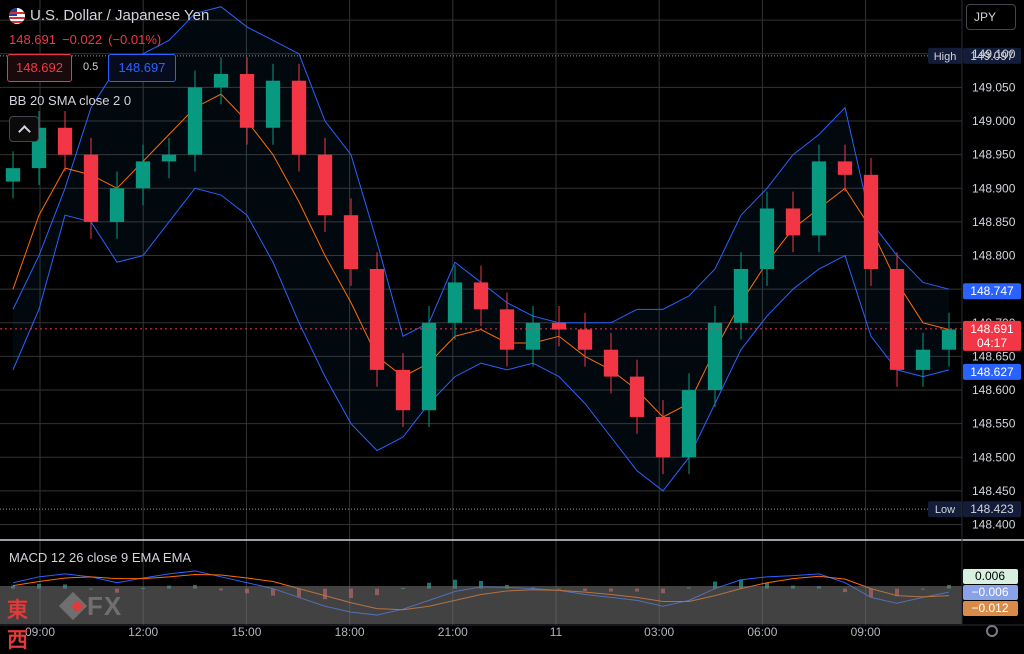 Image resolution: width=1024 pixels, height=654 pixels. Describe the element at coordinates (91, 67) in the screenshot. I see `spread-value: 0.5` at that location.